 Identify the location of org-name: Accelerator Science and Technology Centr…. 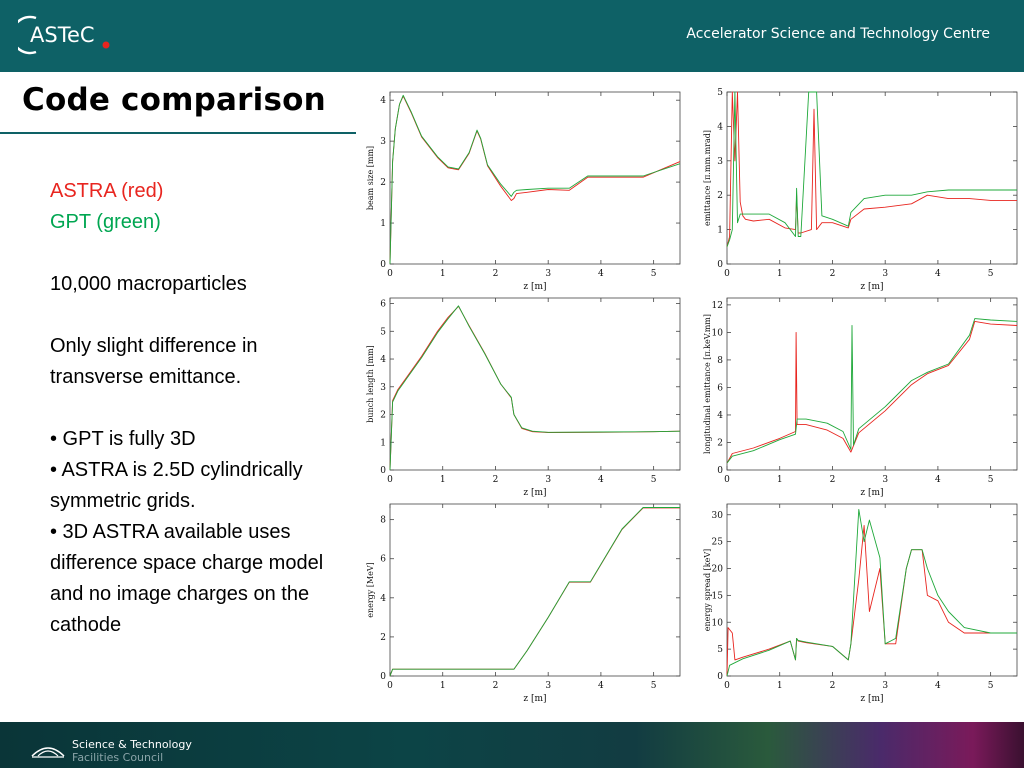
(838, 34).